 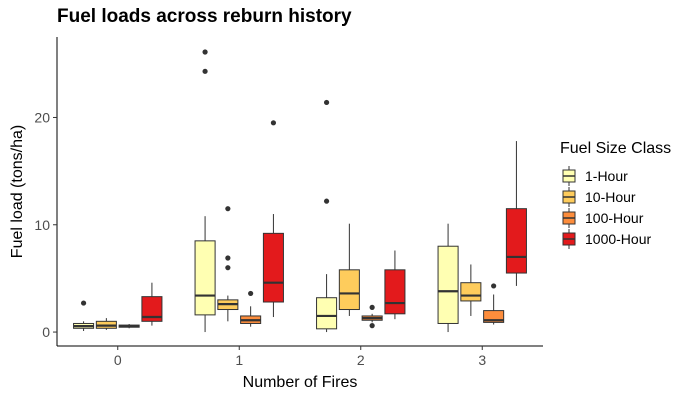 What do you see at coordinates (118, 360) in the screenshot?
I see `x-tick-label: 0` at bounding box center [118, 360].